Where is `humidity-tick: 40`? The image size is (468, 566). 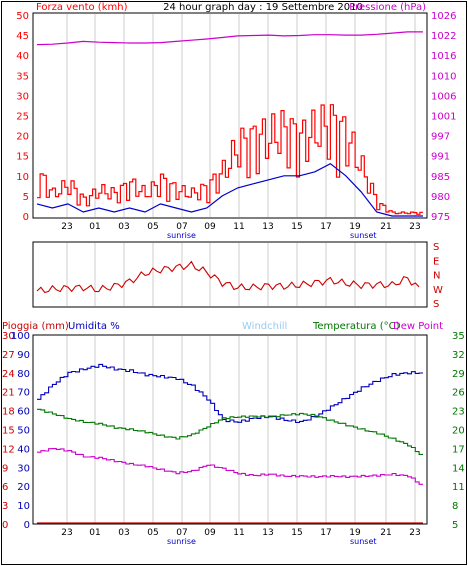
humidity-tick: 40 is located at coordinates (23, 449).